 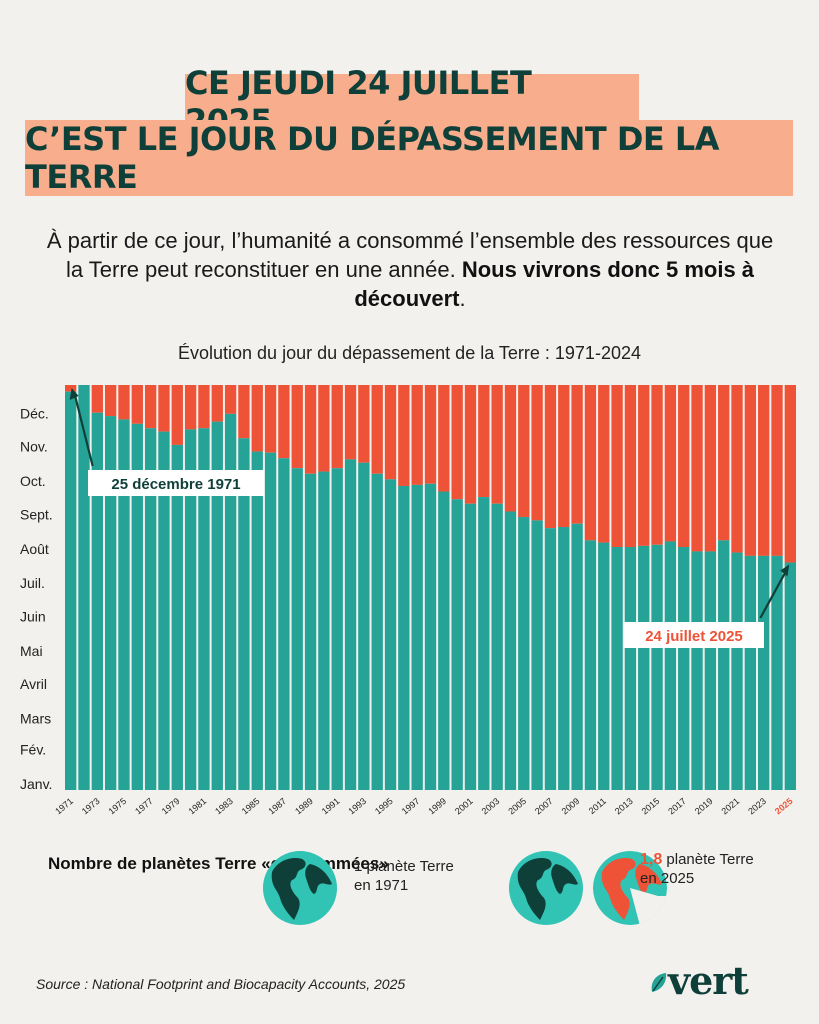 I want to click on overshoot-bar-2013, so click(x=630, y=466).